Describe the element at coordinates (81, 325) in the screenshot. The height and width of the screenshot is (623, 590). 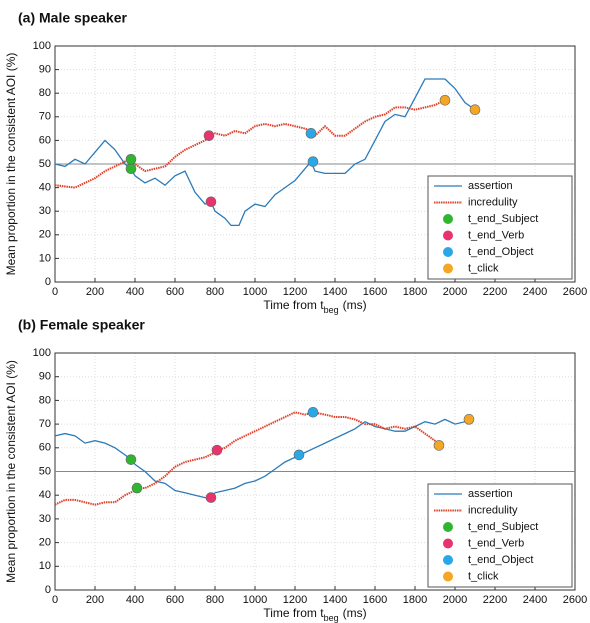
I see `chart-title: (b) Female speaker` at that location.